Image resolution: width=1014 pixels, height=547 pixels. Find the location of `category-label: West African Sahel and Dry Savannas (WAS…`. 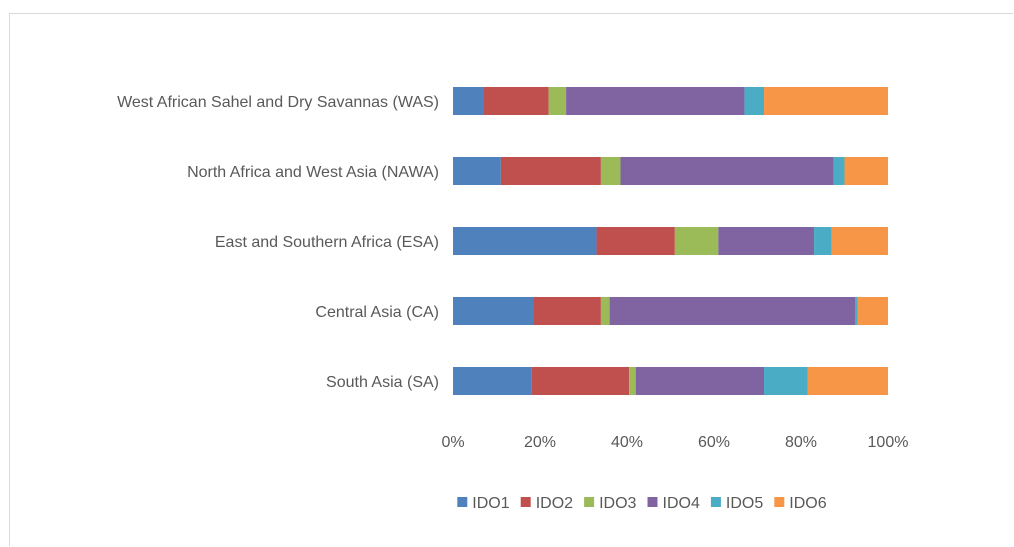

category-label: West African Sahel and Dry Savannas (WAS… is located at coordinates (278, 102).